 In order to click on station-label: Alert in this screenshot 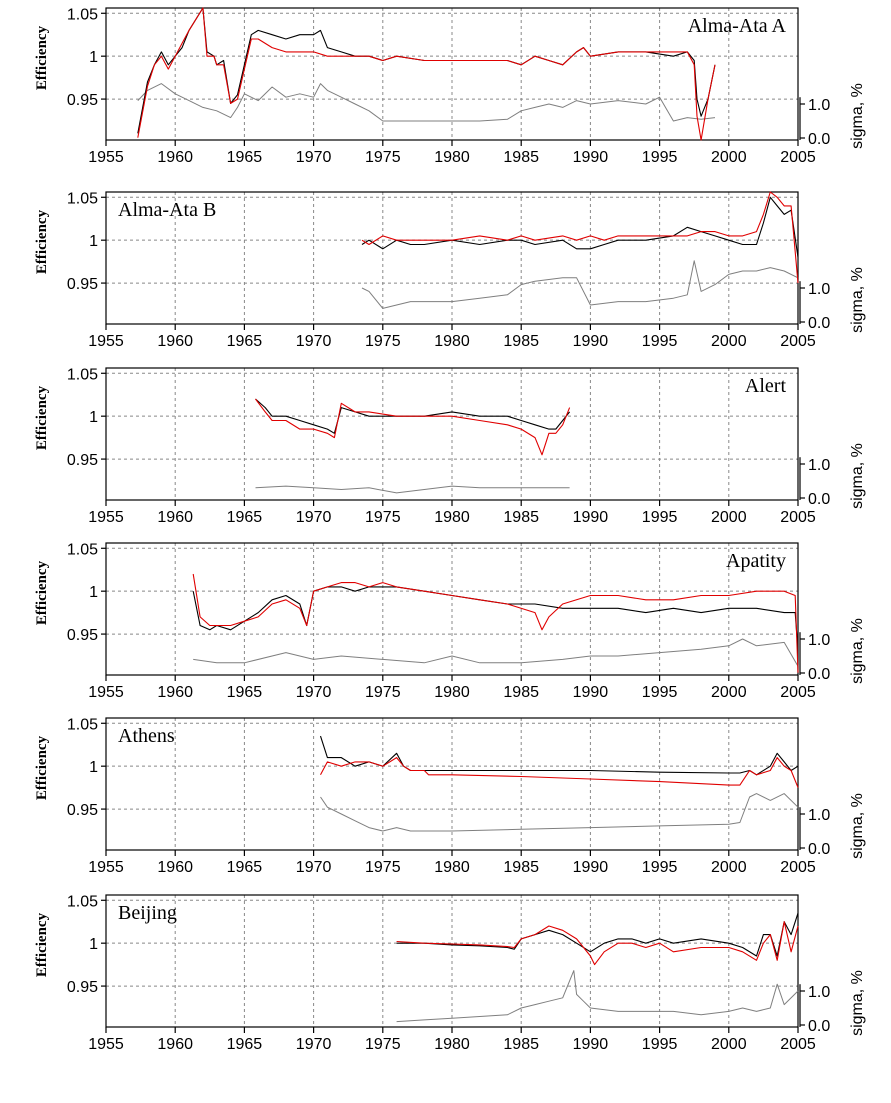, I will do `click(766, 386)`.